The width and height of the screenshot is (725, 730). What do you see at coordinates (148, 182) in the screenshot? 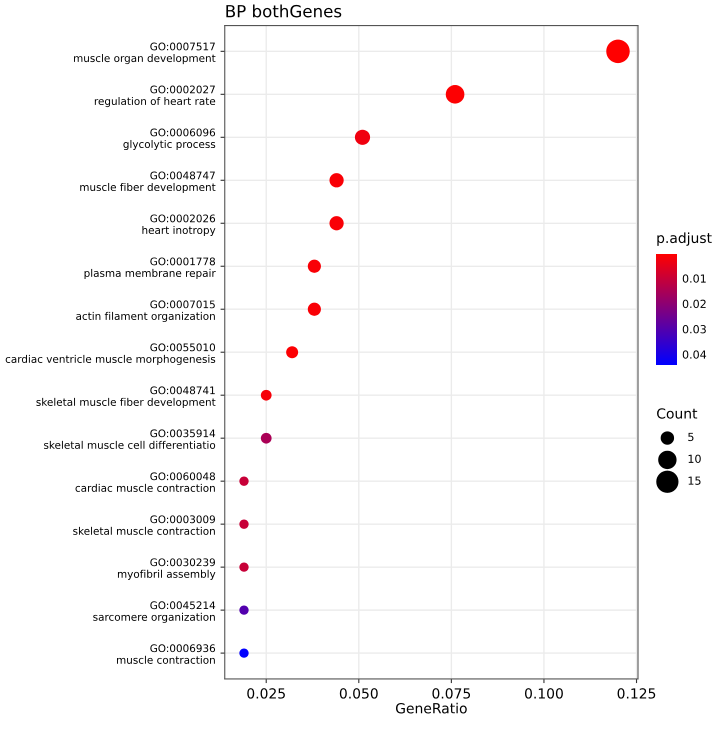
I see `y-tick-label: GO:0048747 muscle fiber development` at bounding box center [148, 182].